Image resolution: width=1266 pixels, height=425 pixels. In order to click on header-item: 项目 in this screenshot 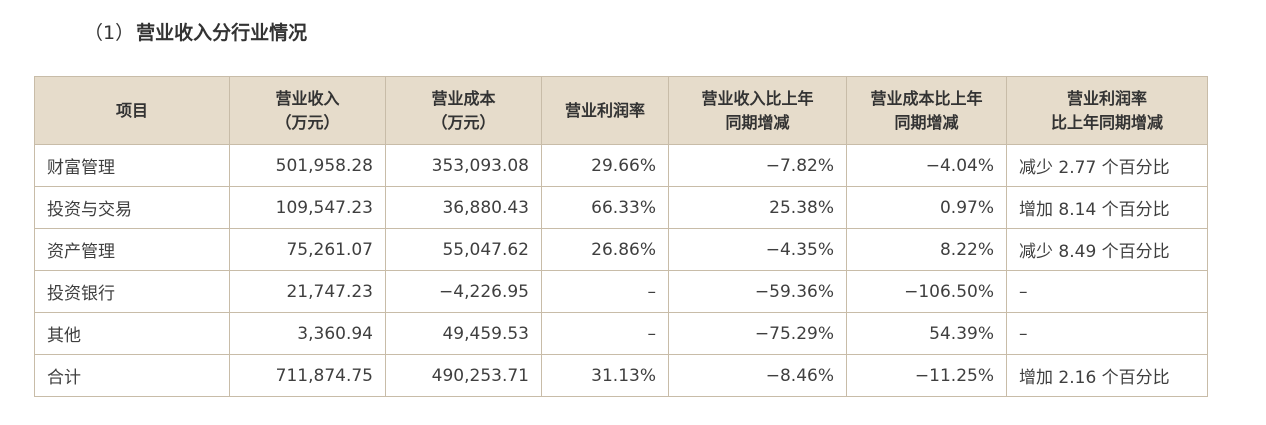, I will do `click(132, 110)`.